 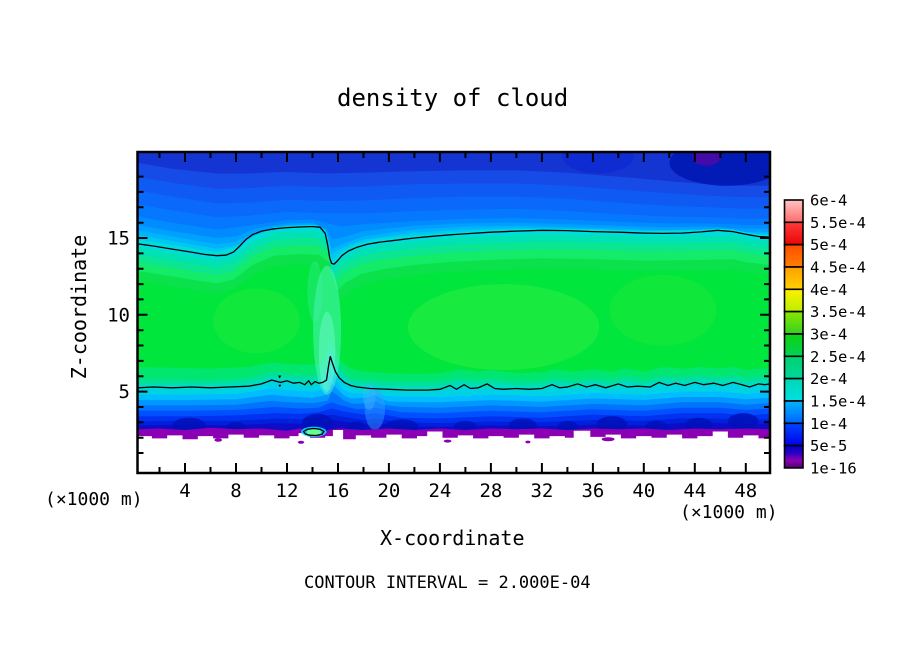 I want to click on svg-text: 6e-4, so click(x=828, y=201).